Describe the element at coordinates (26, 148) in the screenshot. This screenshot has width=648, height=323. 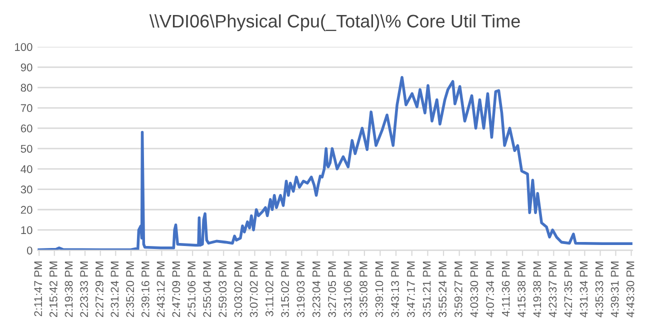
I see `y-tick-label: 50` at that location.